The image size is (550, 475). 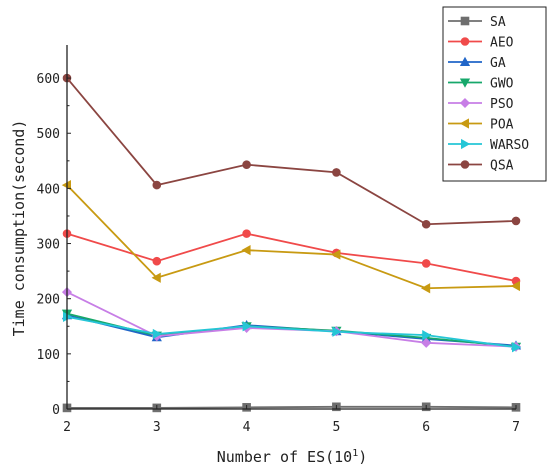 I want to click on legend-marker-sa, so click(x=465, y=21).